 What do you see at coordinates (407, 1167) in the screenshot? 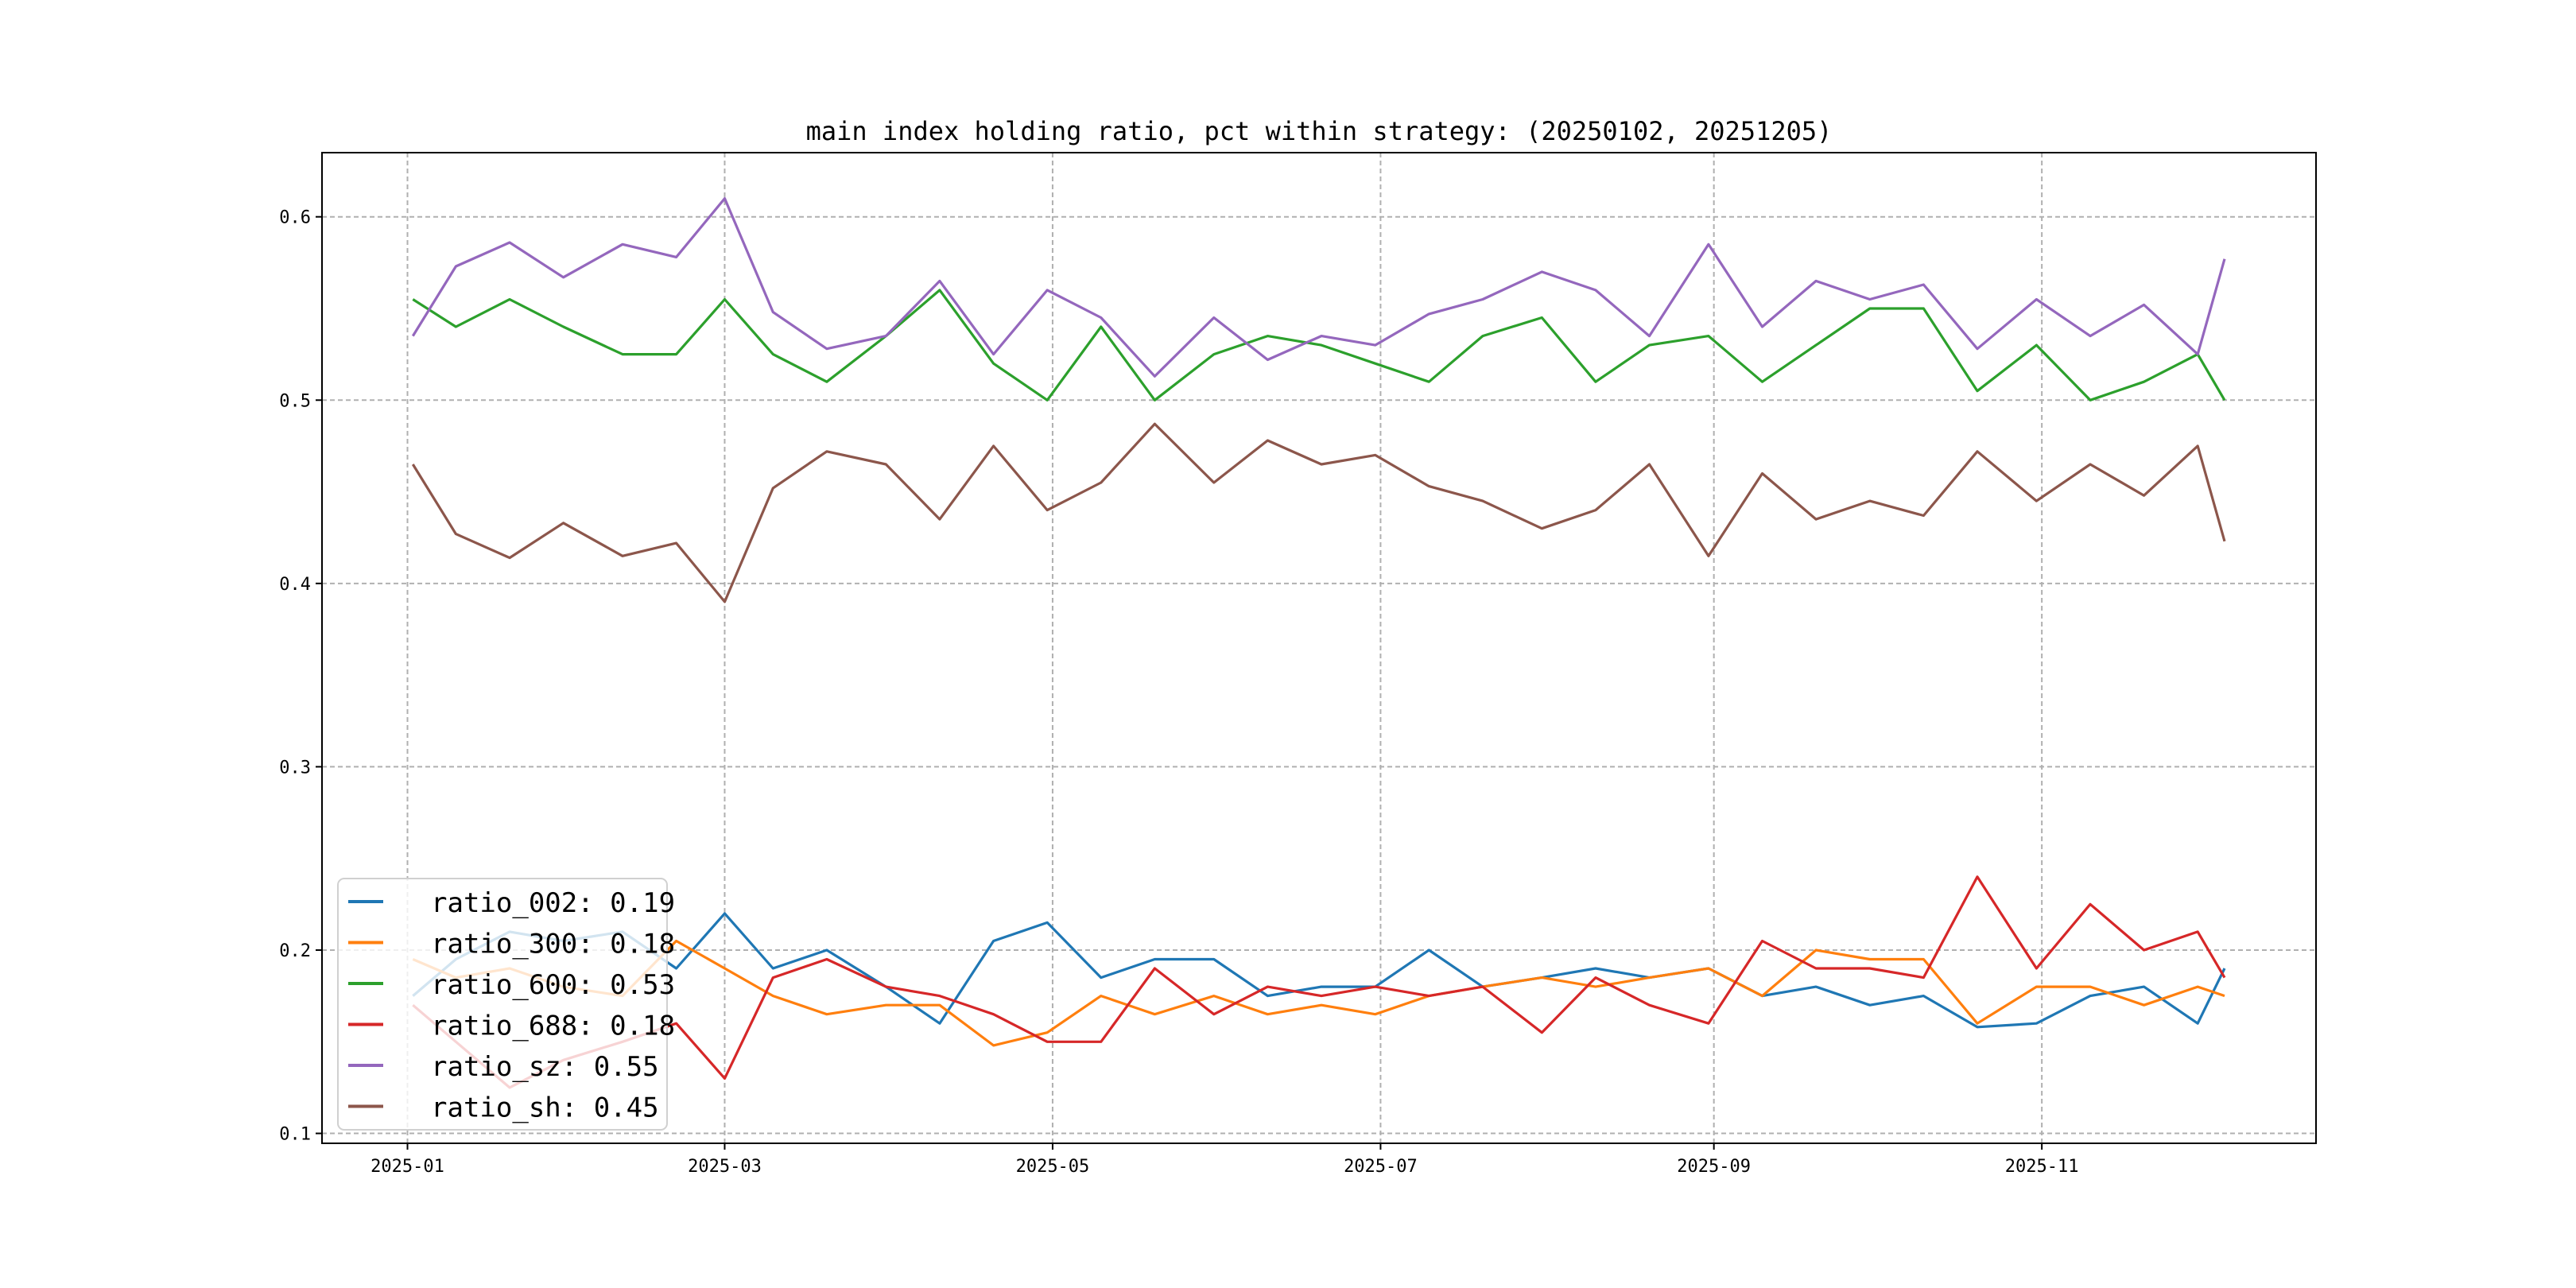
I see `x-tick-label: 2025-01` at bounding box center [407, 1167].